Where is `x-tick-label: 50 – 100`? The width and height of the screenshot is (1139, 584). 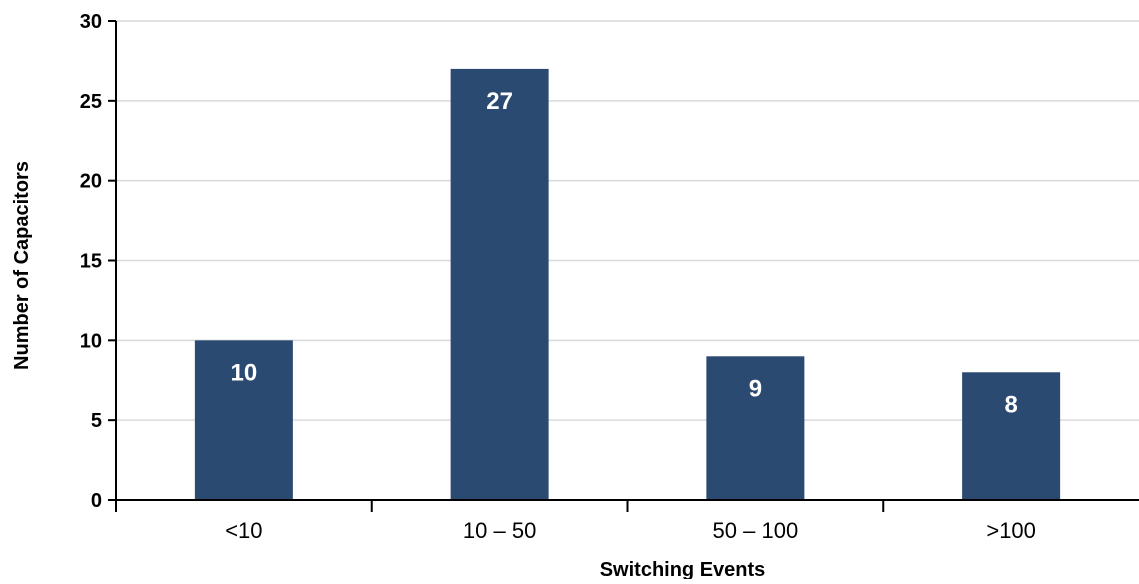 x-tick-label: 50 – 100 is located at coordinates (756, 530).